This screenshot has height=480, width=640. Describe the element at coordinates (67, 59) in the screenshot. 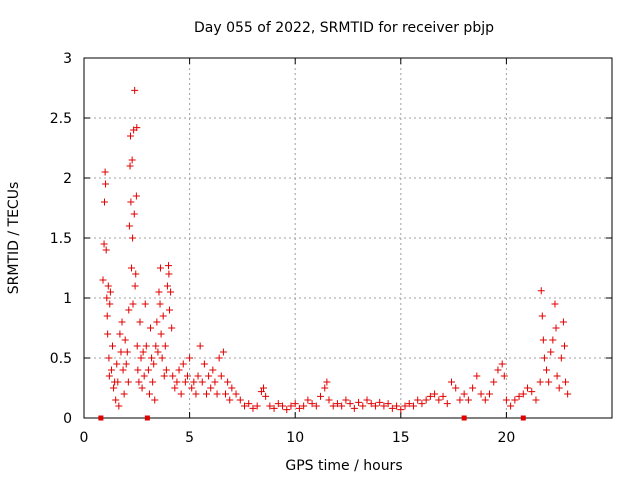

I see `y-tick-label: 3` at that location.